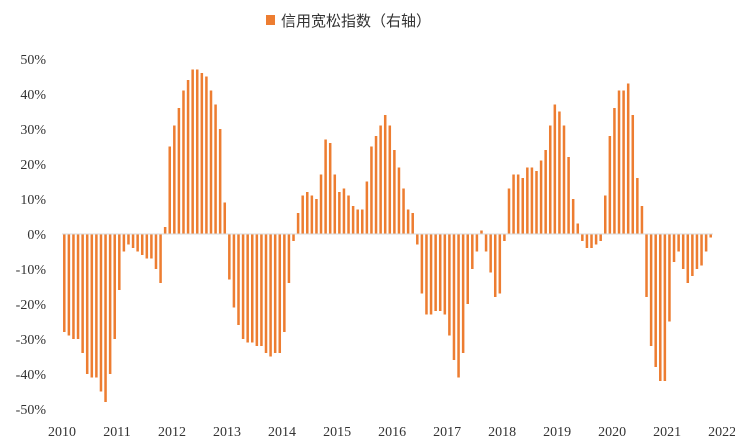 The width and height of the screenshot is (735, 444). What do you see at coordinates (116, 432) in the screenshot?
I see `x-tick-label: 2011` at bounding box center [116, 432].